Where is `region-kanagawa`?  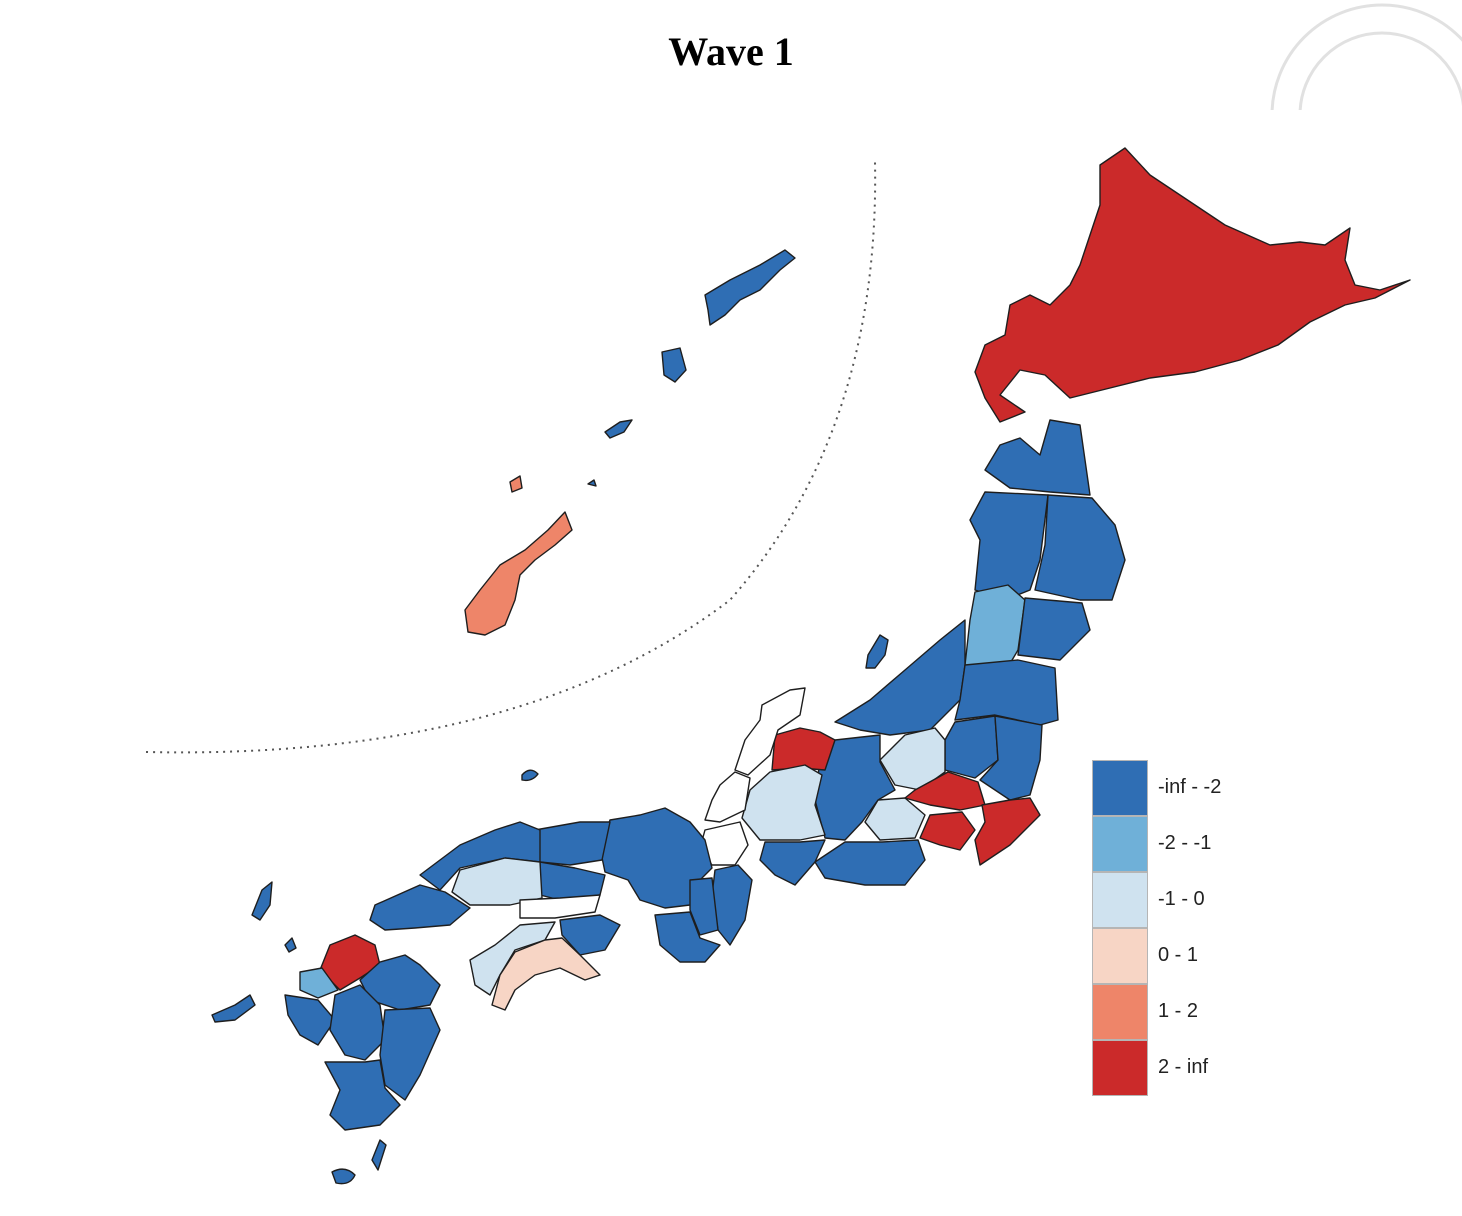 region-kanagawa is located at coordinates (947, 831).